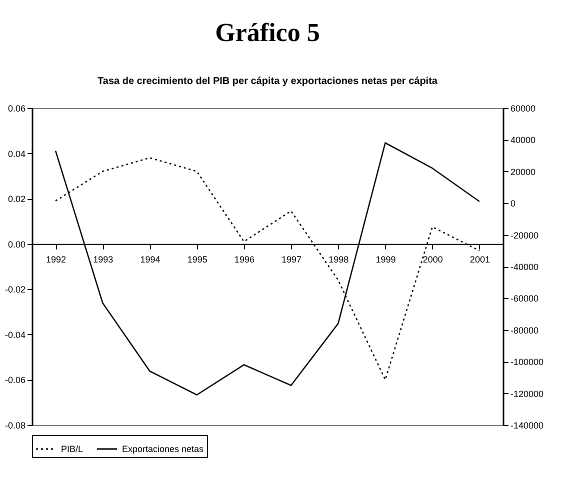 The height and width of the screenshot is (486, 578). Describe the element at coordinates (15, 335) in the screenshot. I see `y-tick-label: -0.04` at that location.